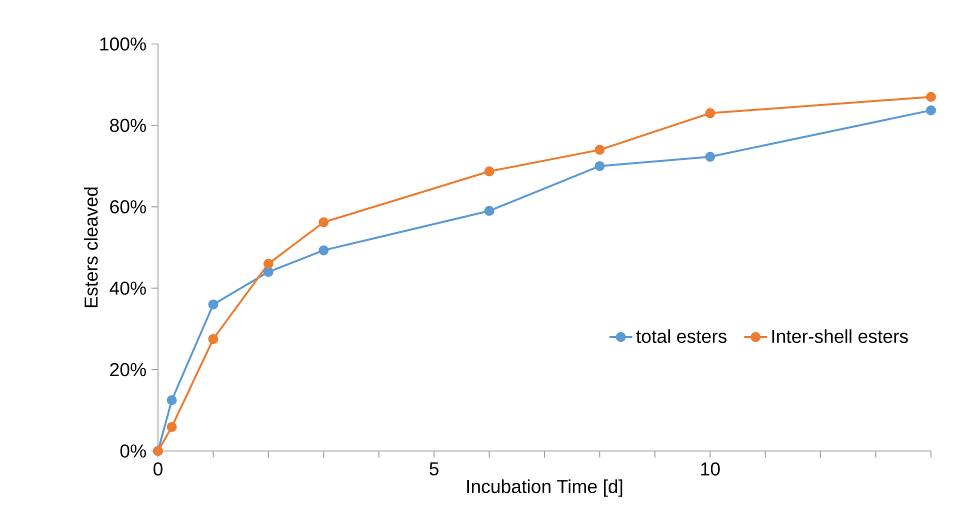 The height and width of the screenshot is (531, 958). What do you see at coordinates (434, 469) in the screenshot?
I see `x-tick-label: 5` at bounding box center [434, 469].